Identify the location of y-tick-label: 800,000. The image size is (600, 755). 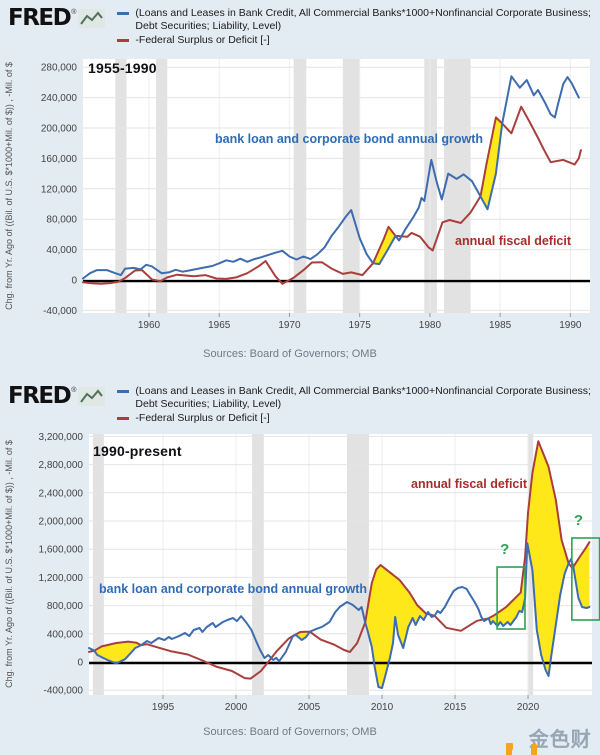
(65, 606).